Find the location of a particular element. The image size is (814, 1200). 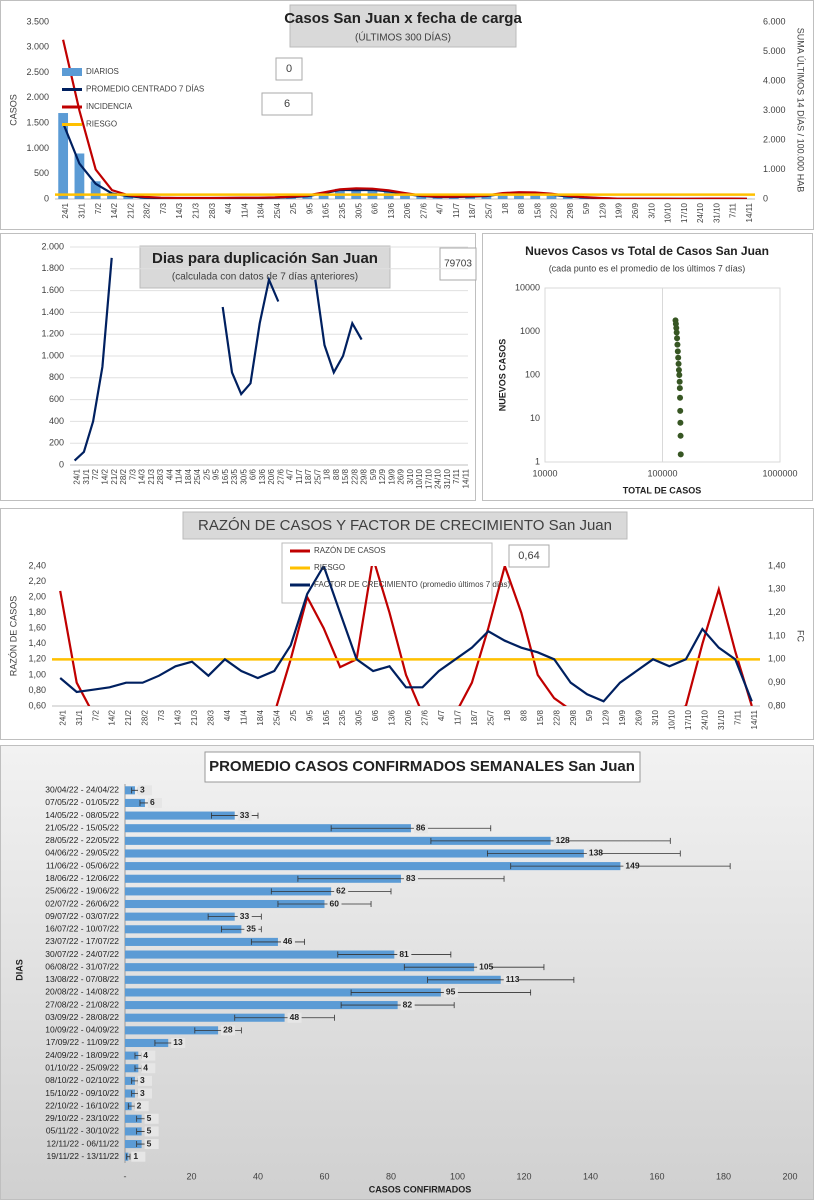

y-tick-label: 1,20 is located at coordinates (37, 659).